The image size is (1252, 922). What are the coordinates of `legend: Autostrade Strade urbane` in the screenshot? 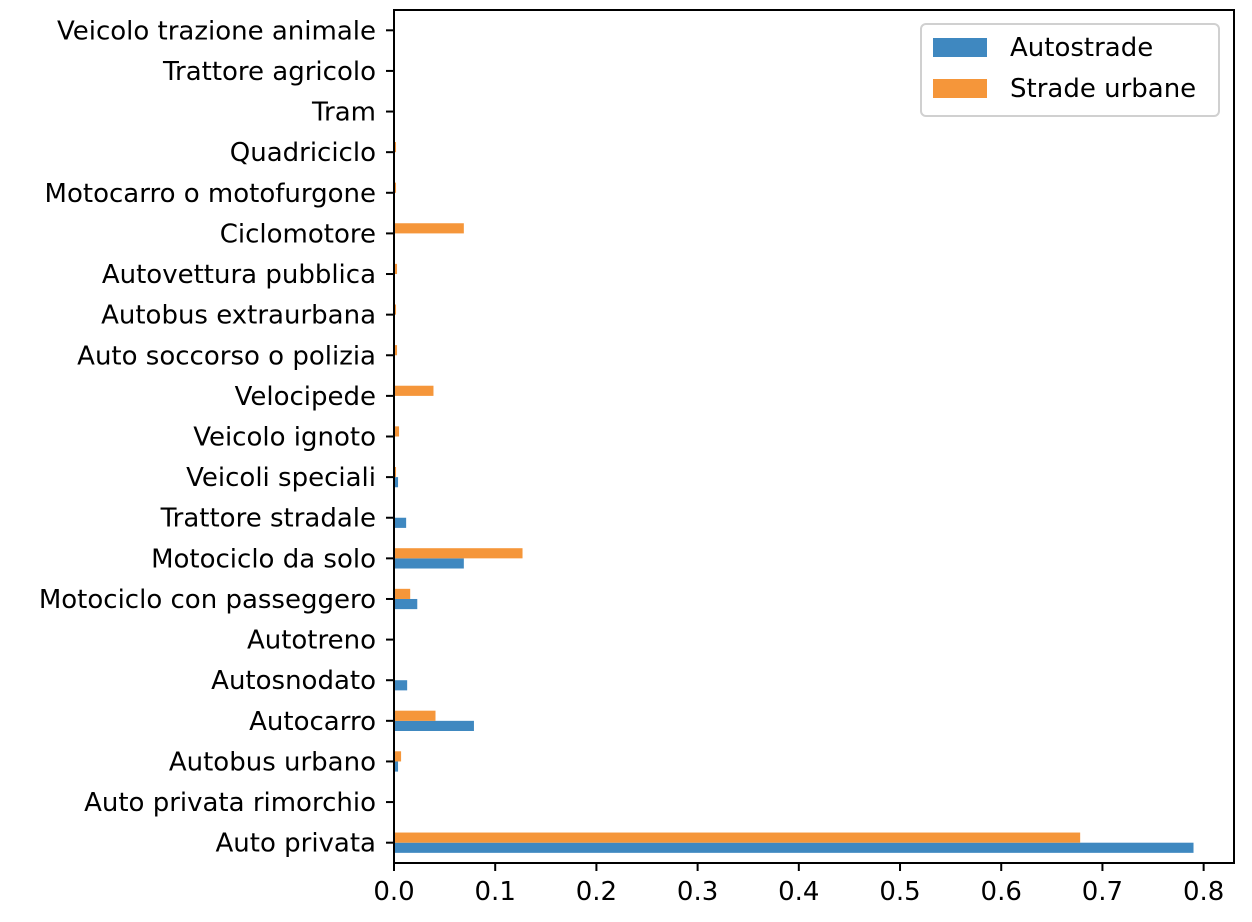 It's located at (1070, 70).